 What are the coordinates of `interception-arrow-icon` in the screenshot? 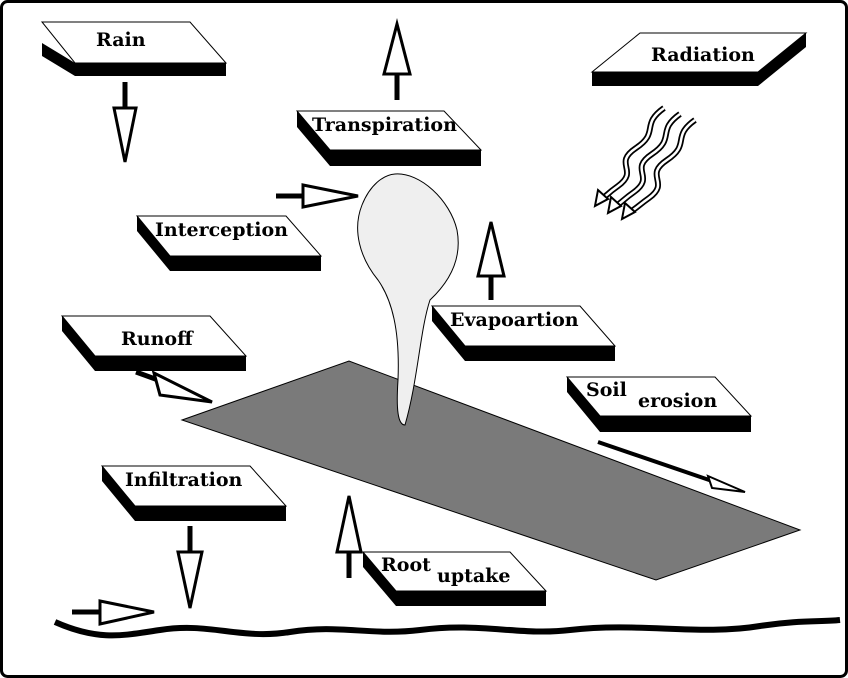 It's located at (317, 196).